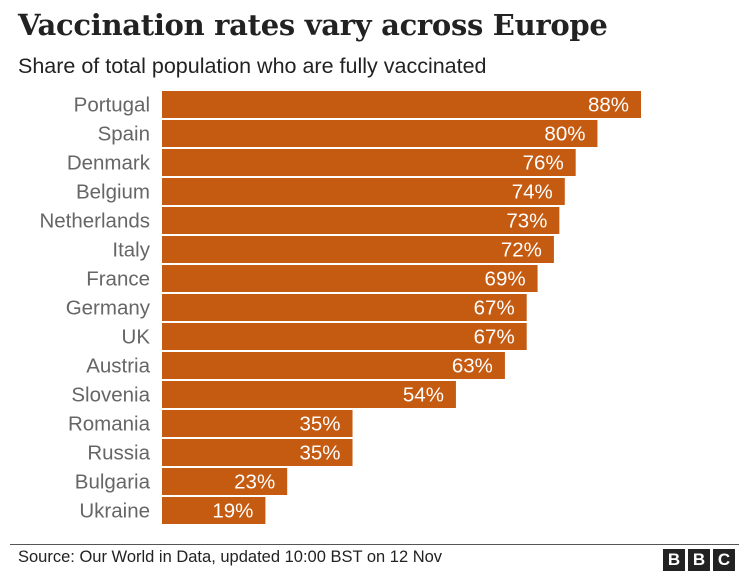 The width and height of the screenshot is (749, 579). I want to click on category-label: Romania, so click(109, 424).